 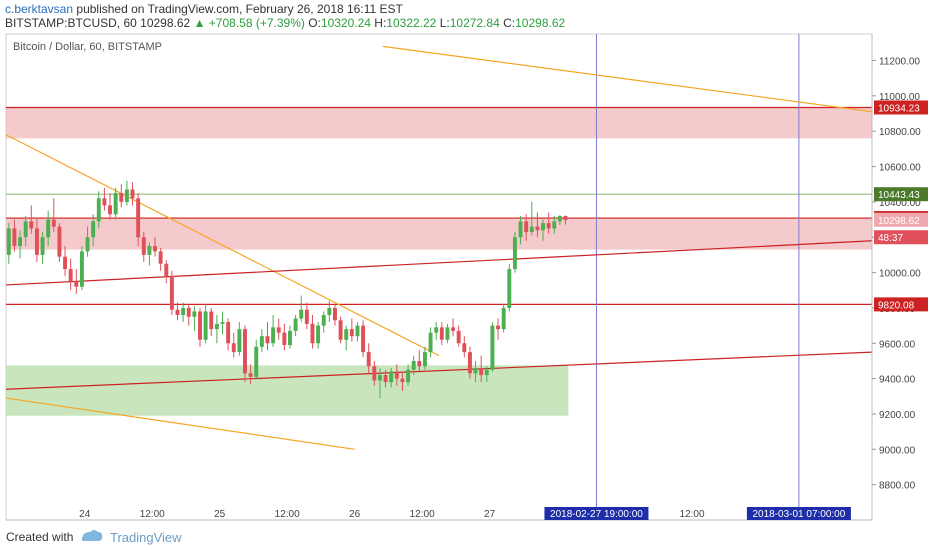 What do you see at coordinates (490, 514) in the screenshot?
I see `x-tick-label: 27` at bounding box center [490, 514].